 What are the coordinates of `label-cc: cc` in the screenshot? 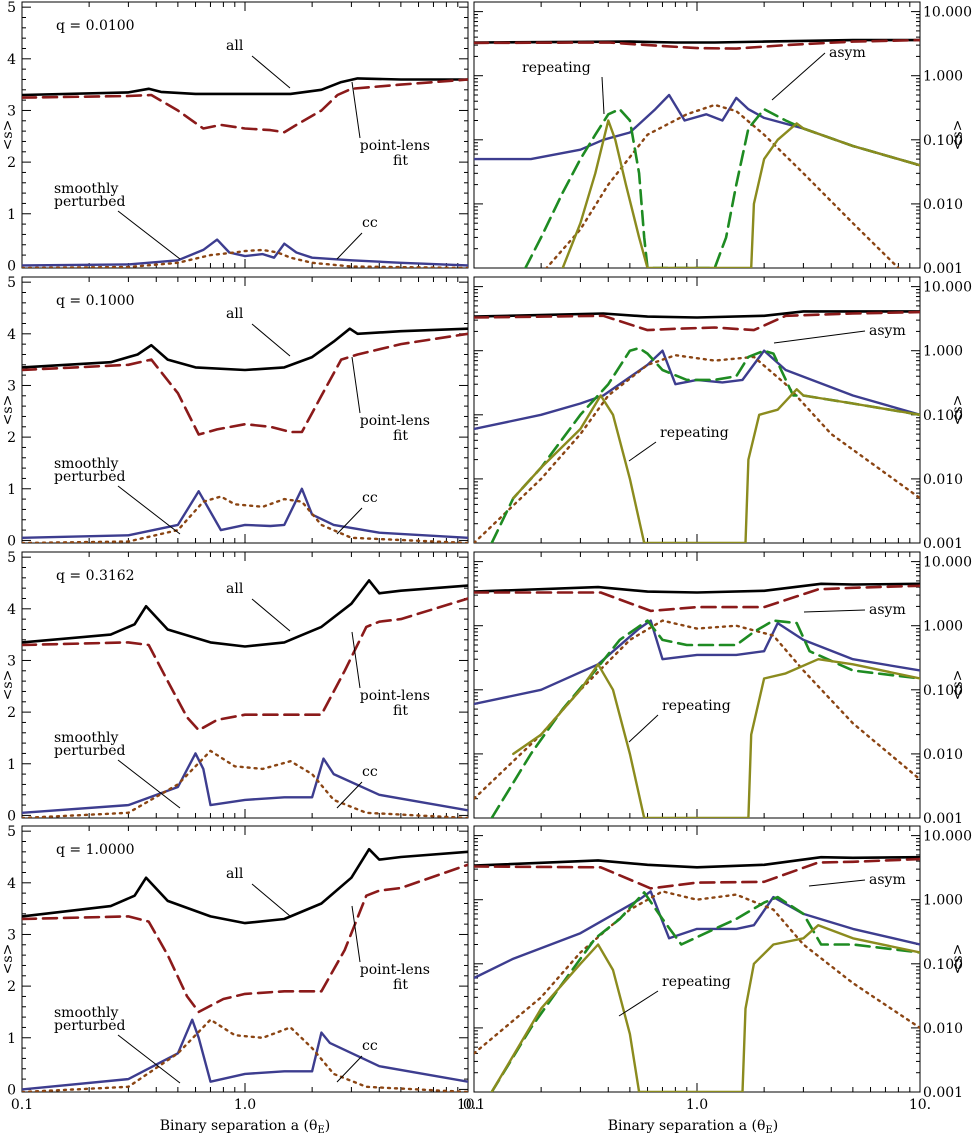 It's located at (370, 772).